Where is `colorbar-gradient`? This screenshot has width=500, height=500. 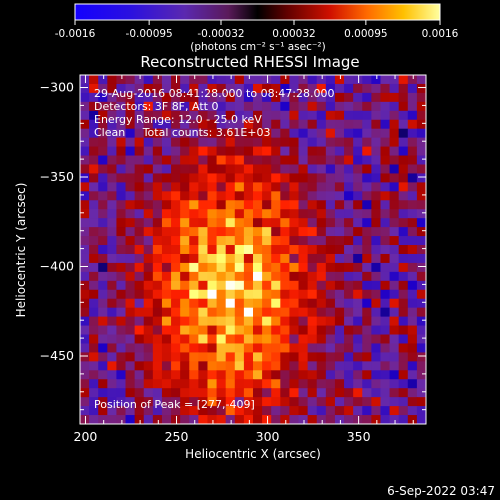 colorbar-gradient is located at coordinates (257, 12).